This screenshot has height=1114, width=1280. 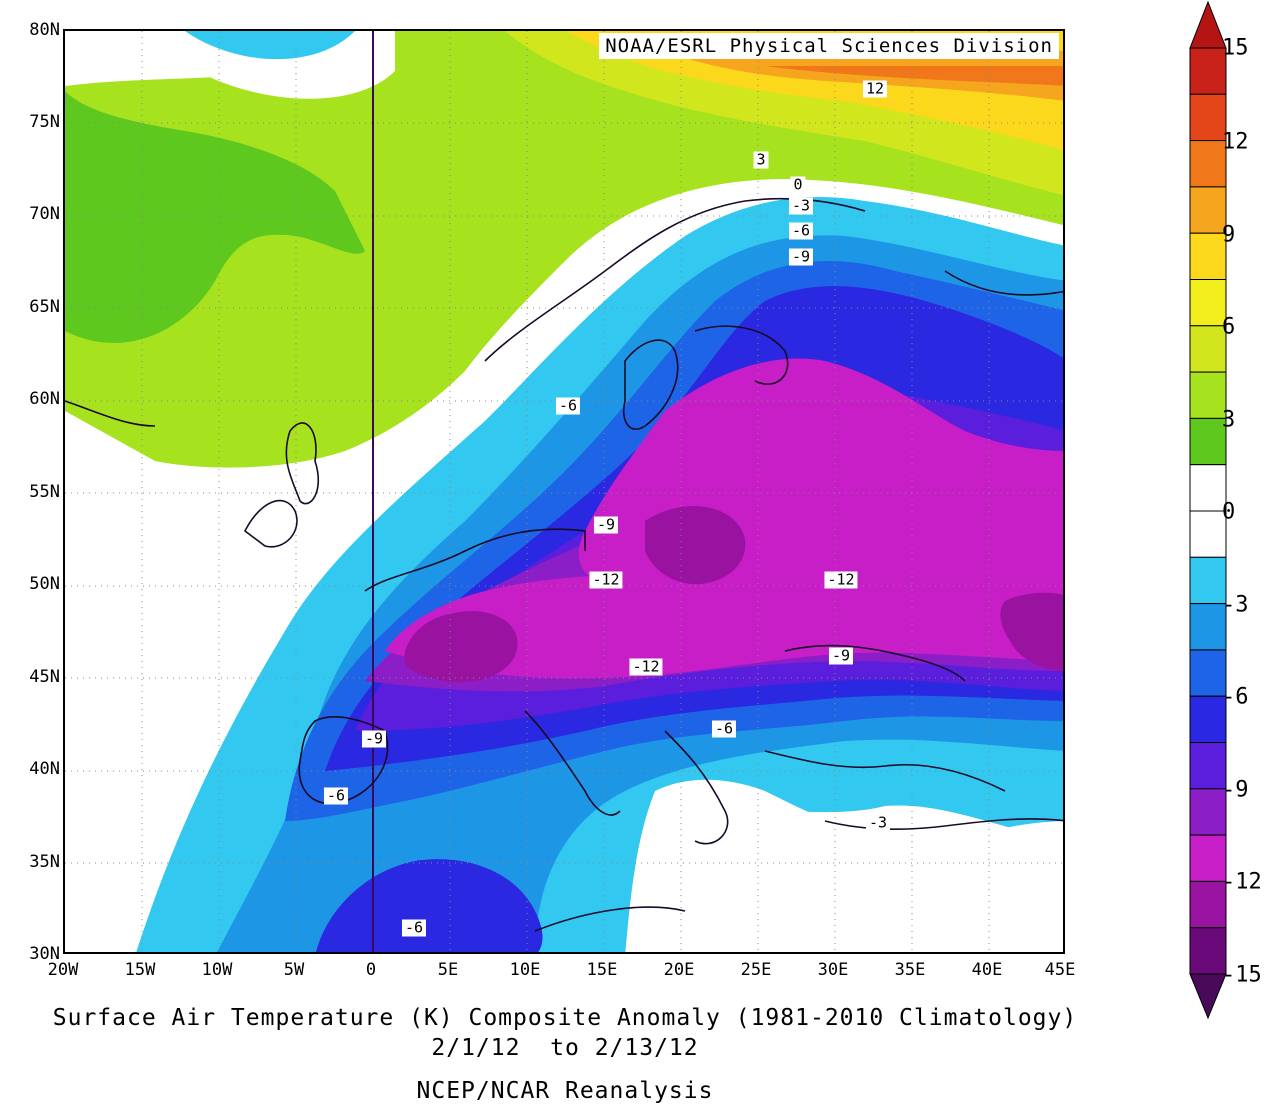 I want to click on africa-land-white, so click(x=844, y=865).